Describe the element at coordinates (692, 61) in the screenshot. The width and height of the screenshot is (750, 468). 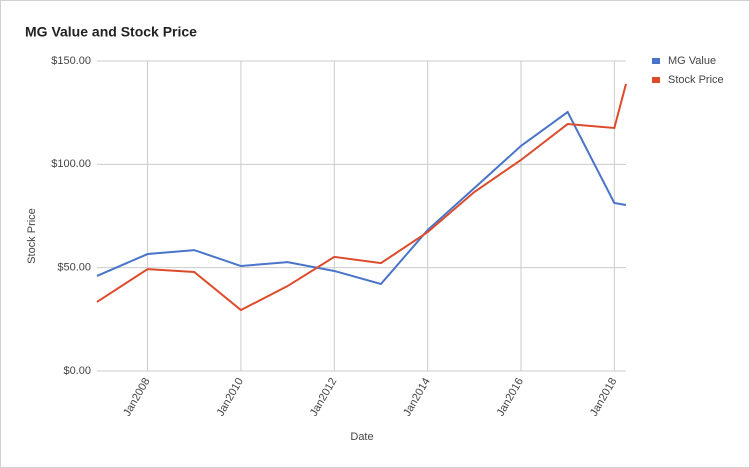
I see `legend-label: MG Value` at that location.